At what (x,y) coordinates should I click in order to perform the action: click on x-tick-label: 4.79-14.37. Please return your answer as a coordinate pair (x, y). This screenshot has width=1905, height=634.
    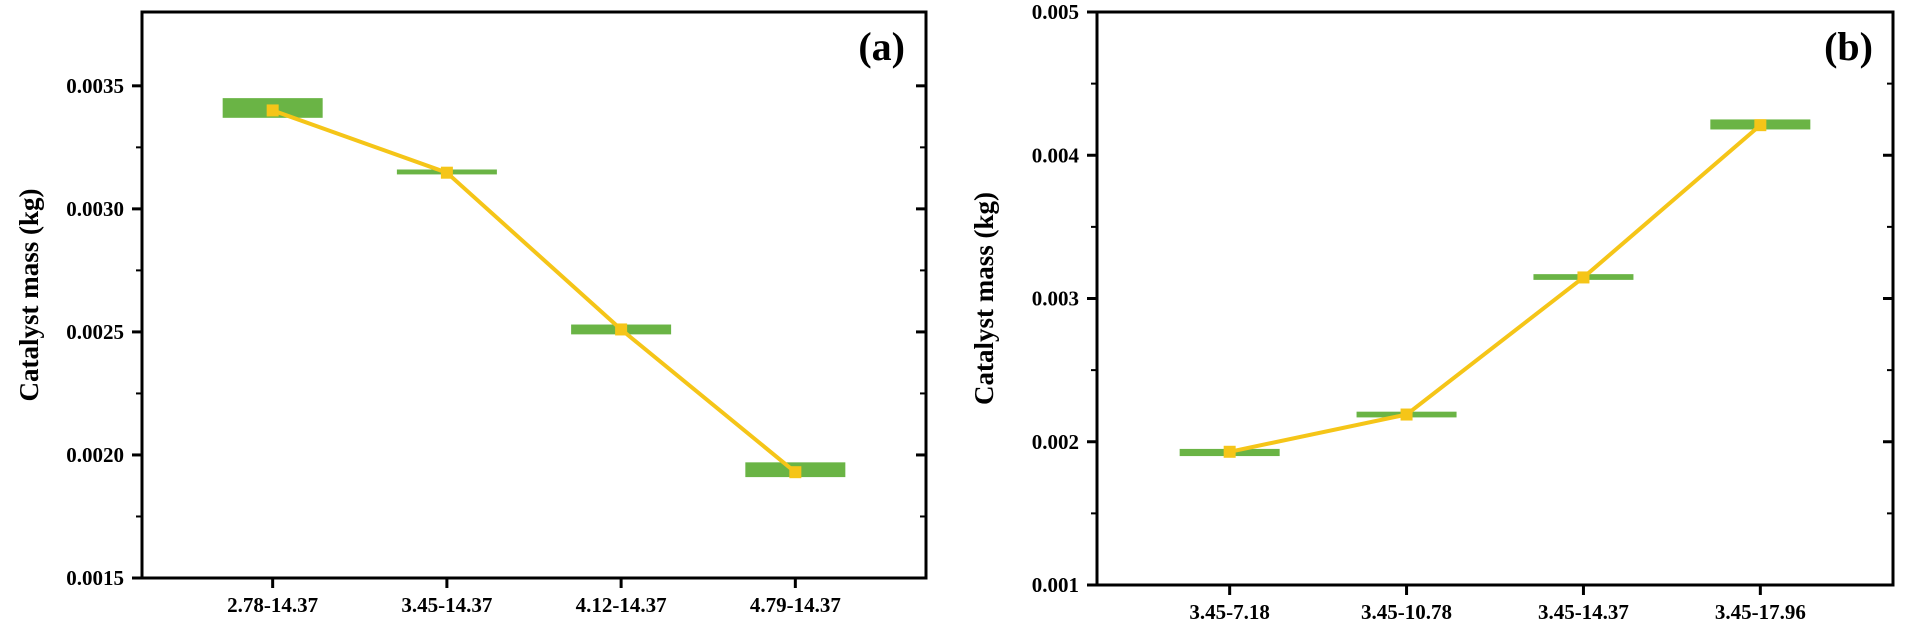
    Looking at the image, I should click on (795, 605).